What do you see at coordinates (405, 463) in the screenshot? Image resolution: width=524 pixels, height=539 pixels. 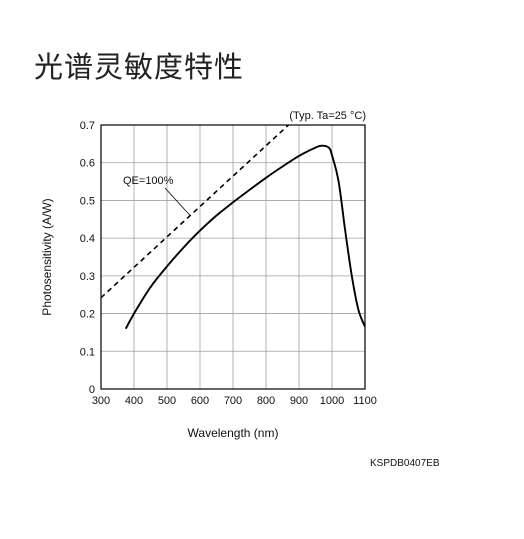 I see `figure-code: KSPDB0407EB` at bounding box center [405, 463].